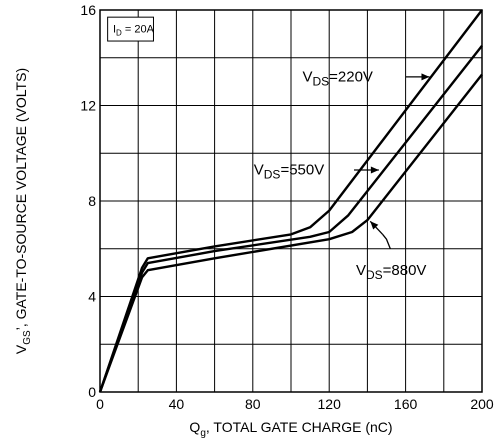  I want to click on condition-box-main: I, so click(114, 30).